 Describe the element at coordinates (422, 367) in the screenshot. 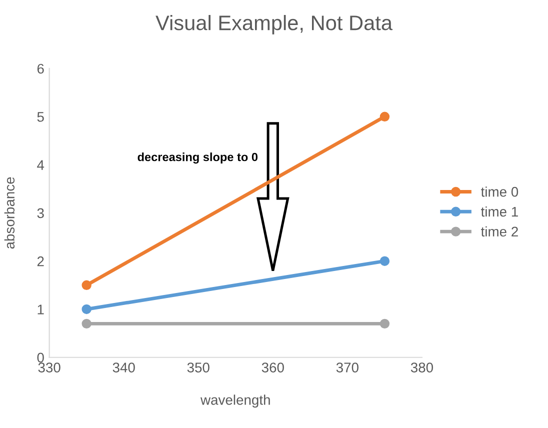

I see `x-tick-label: 380` at that location.